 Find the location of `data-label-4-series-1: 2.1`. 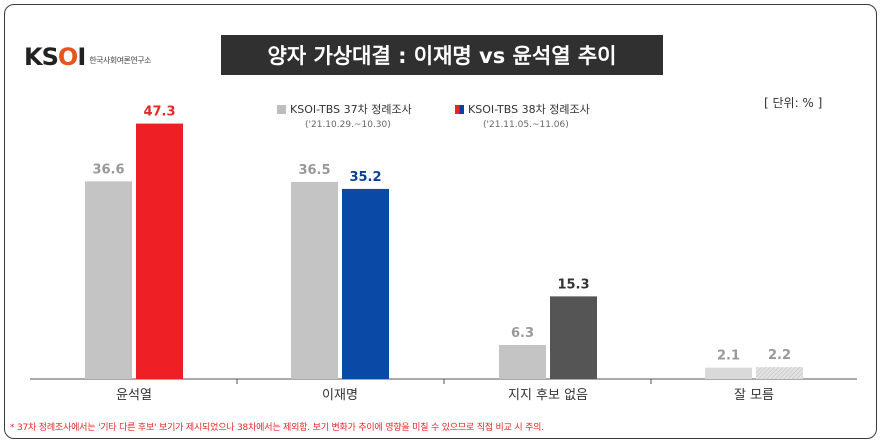

data-label-4-series-1: 2.1 is located at coordinates (728, 356).